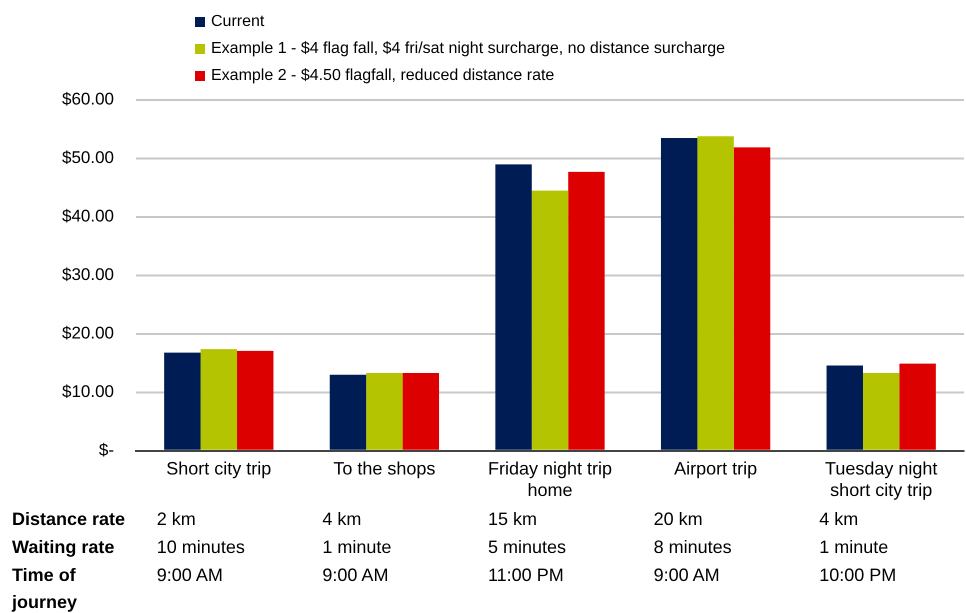 Image resolution: width=966 pixels, height=613 pixels. I want to click on text: 15 km, so click(513, 519).